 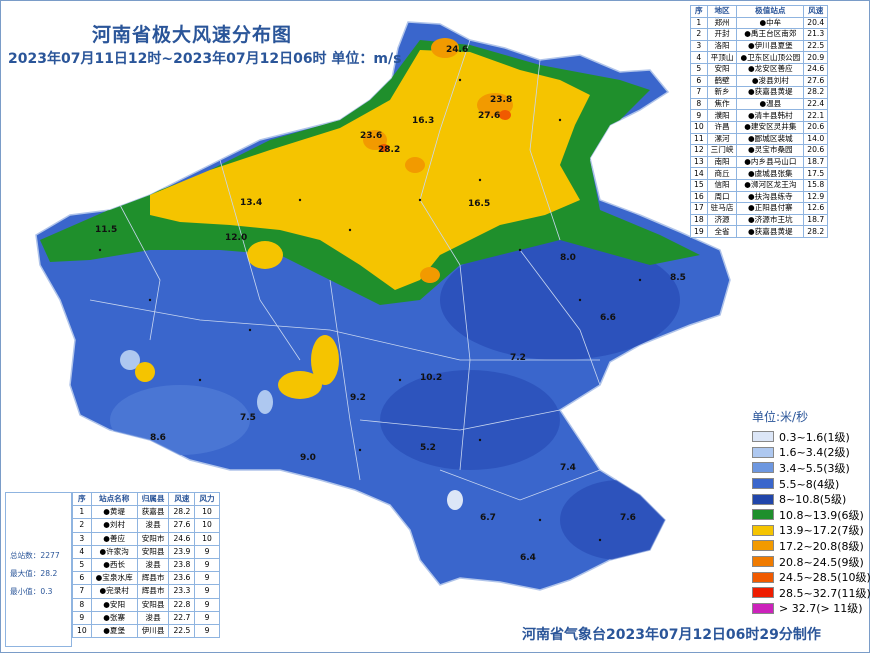 What do you see at coordinates (722, 115) in the screenshot?
I see `table-cell: 濮阳` at bounding box center [722, 115].